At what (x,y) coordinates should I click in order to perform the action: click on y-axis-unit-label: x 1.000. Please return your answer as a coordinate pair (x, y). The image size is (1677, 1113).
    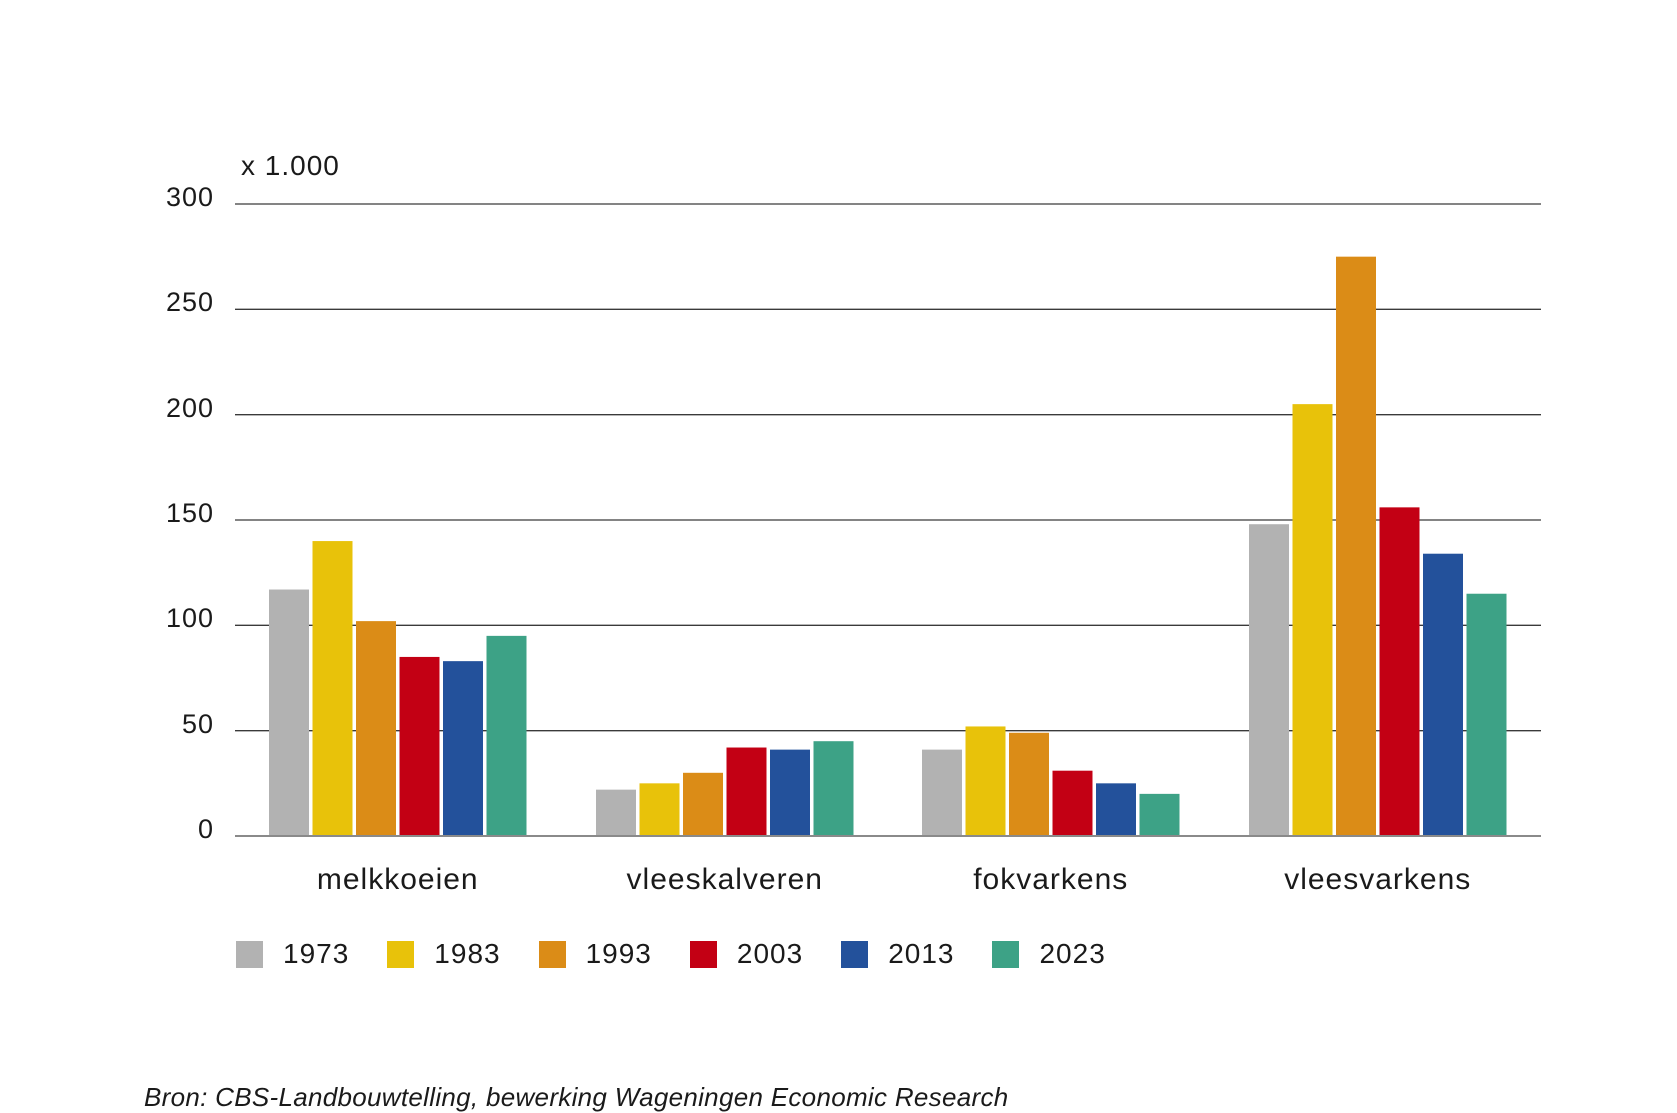
    Looking at the image, I should click on (290, 165).